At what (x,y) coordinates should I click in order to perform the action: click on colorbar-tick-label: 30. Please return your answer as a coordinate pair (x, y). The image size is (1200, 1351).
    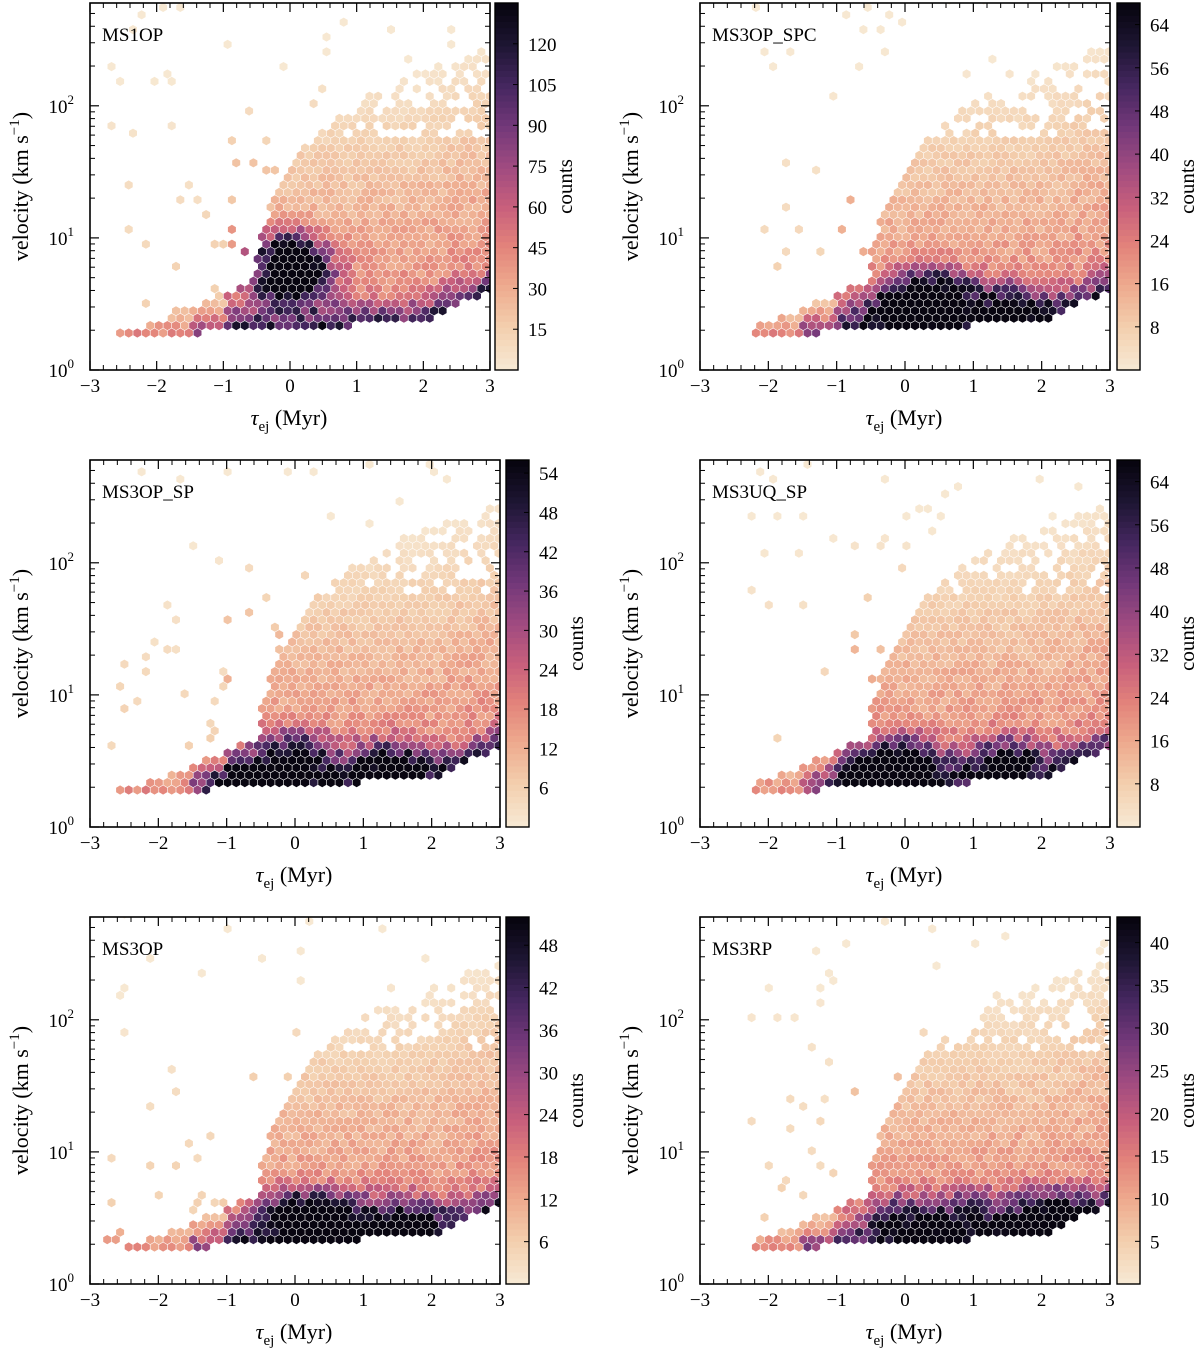
    Looking at the image, I should click on (537, 289).